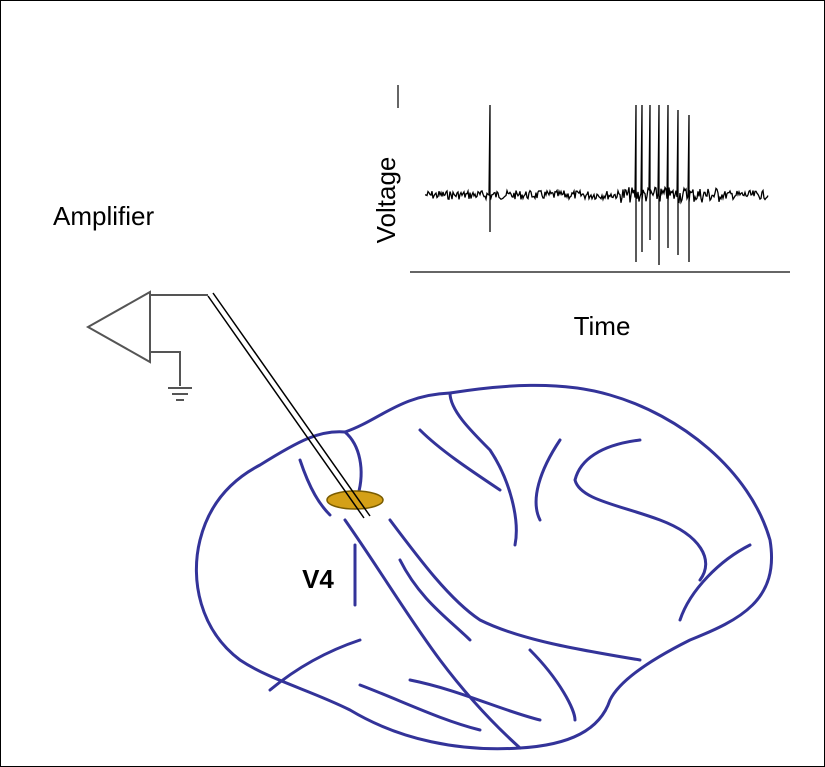 The width and height of the screenshot is (825, 767). Describe the element at coordinates (103, 216) in the screenshot. I see `amplifier-label: Amplifier` at that location.